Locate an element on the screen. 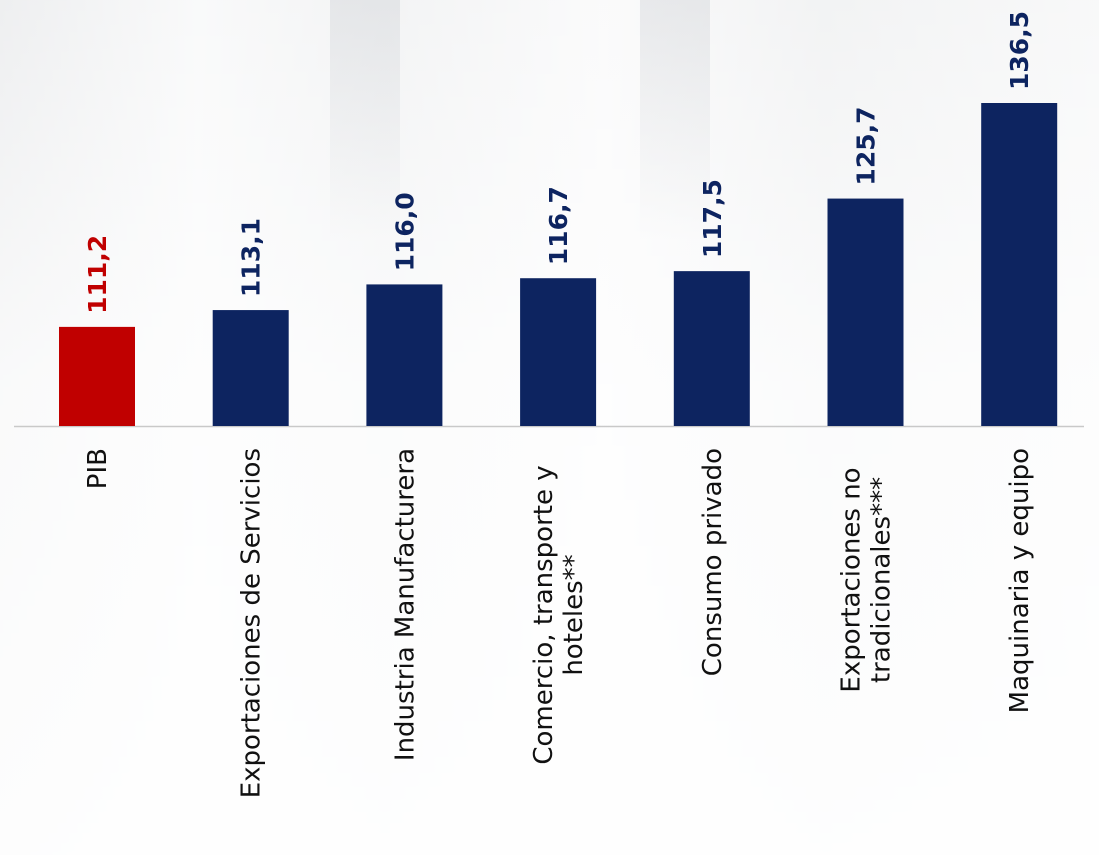 The image size is (1099, 855). category-label: Consumo privado is located at coordinates (713, 562).